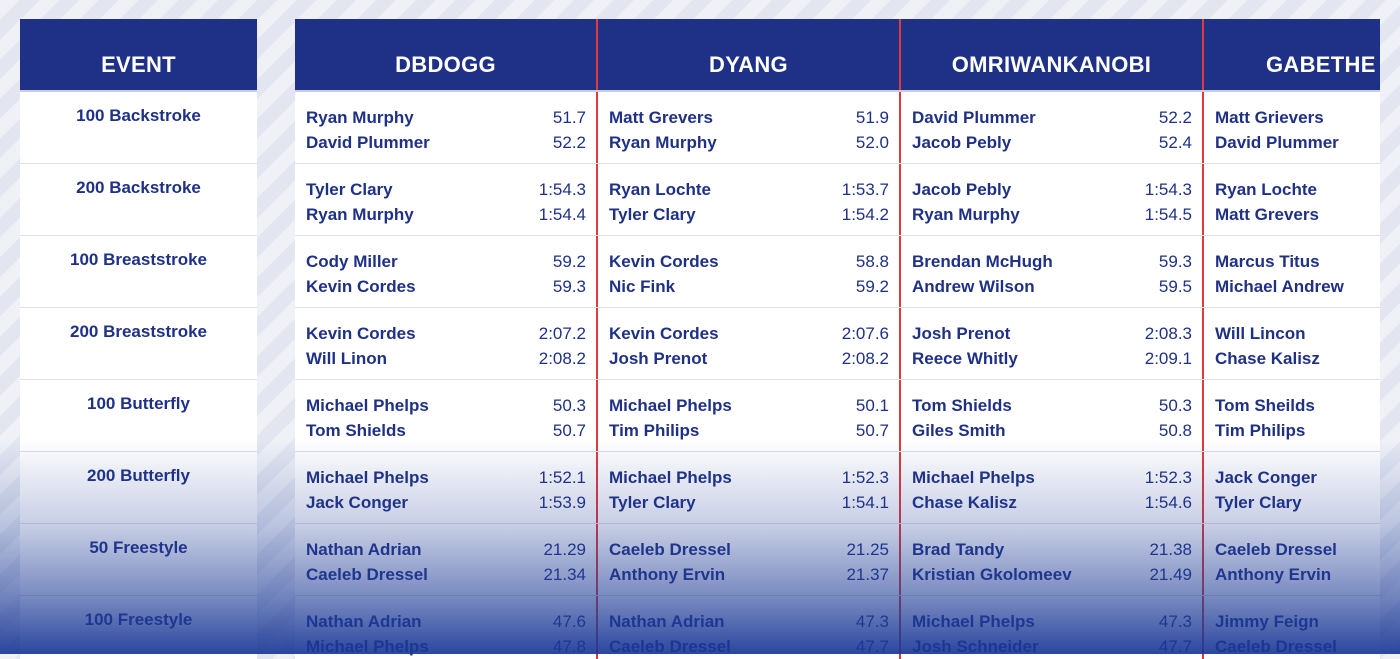 This screenshot has width=1400, height=659. I want to click on pick-entry: Kevin Cordes 2:07.6, so click(749, 333).